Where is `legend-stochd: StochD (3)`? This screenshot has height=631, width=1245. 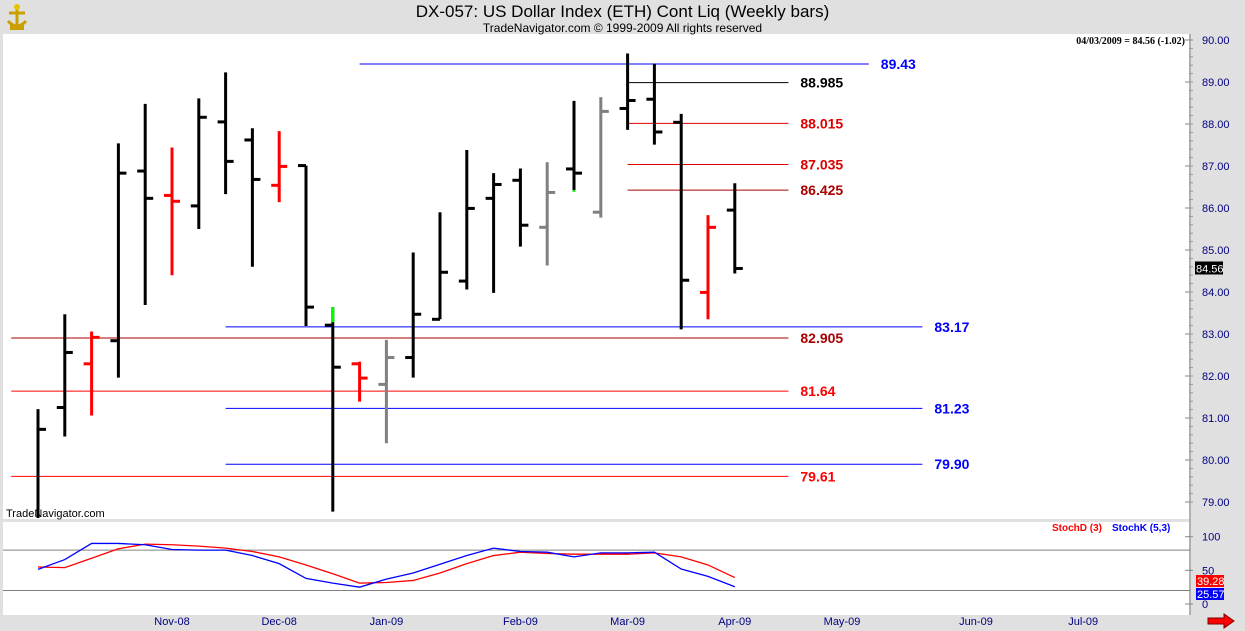
legend-stochd: StochD (3) is located at coordinates (1077, 528).